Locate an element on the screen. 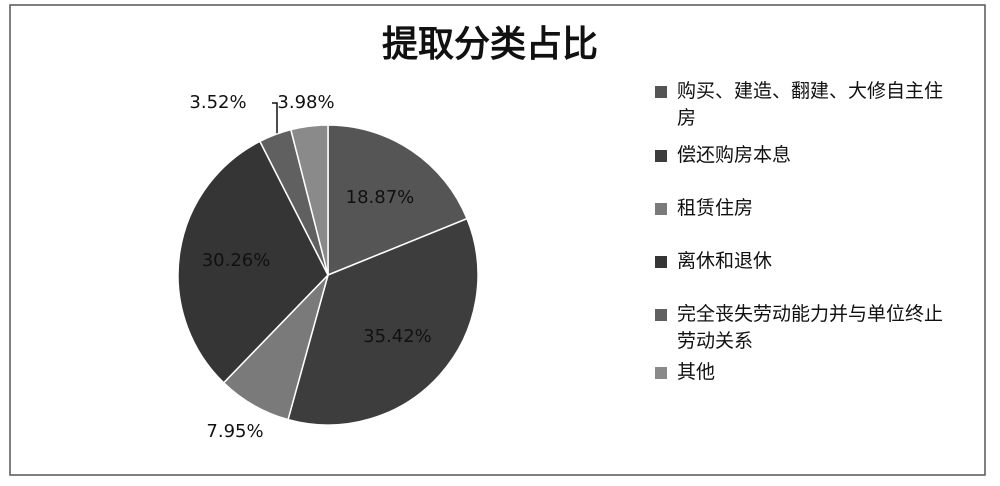 The width and height of the screenshot is (1000, 486). legend-label: 完全丧失劳动能力并与单位终止劳动关系 is located at coordinates (810, 327).